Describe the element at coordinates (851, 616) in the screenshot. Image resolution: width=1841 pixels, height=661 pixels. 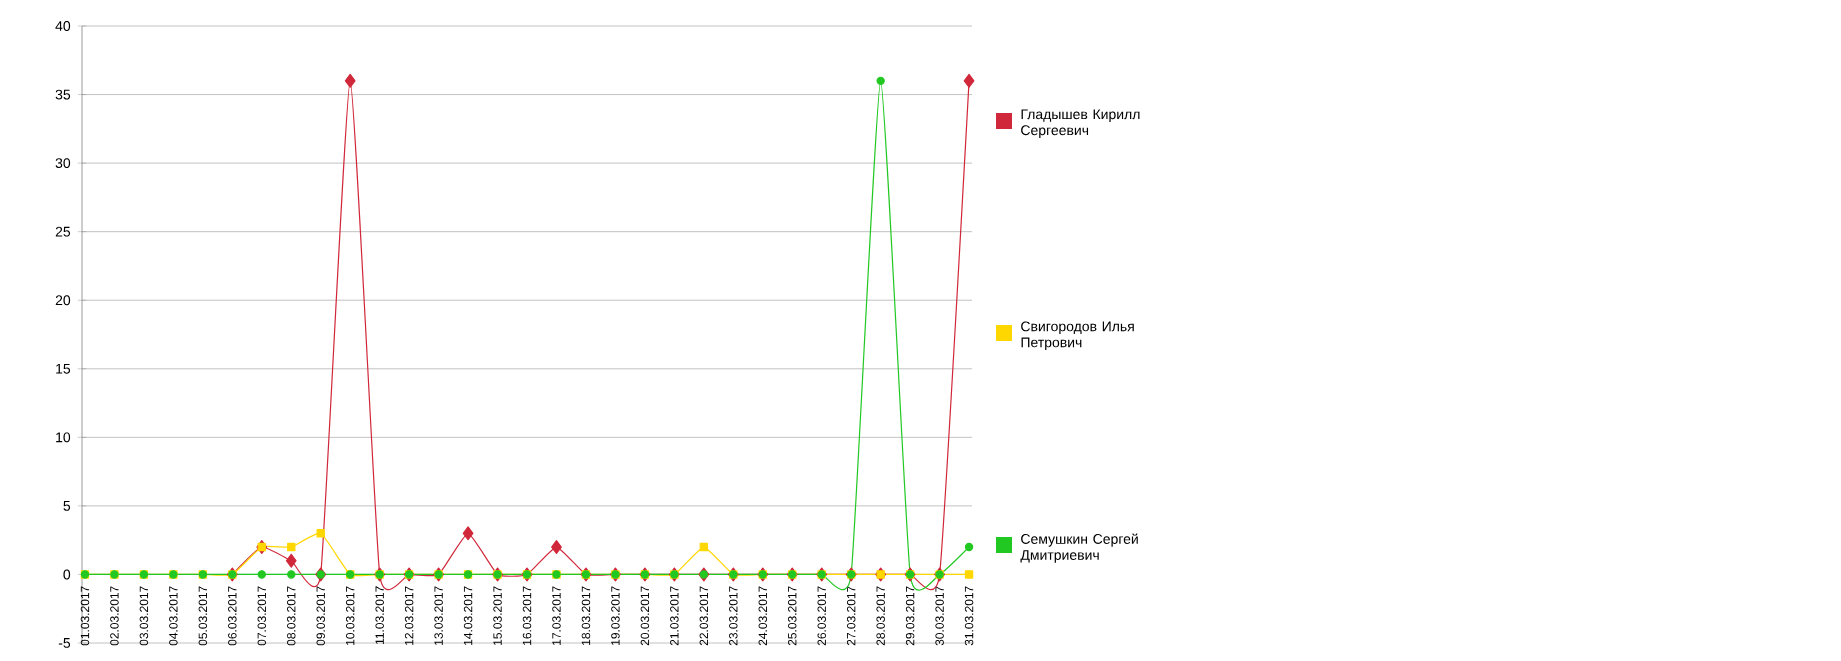
I see `x-tick-label: 27.03.2017` at that location.